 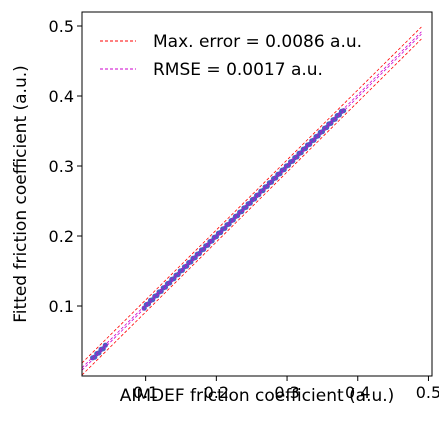 I want to click on legend-label-rmse: RMSE = 0.0017 a.u., so click(x=238, y=70).